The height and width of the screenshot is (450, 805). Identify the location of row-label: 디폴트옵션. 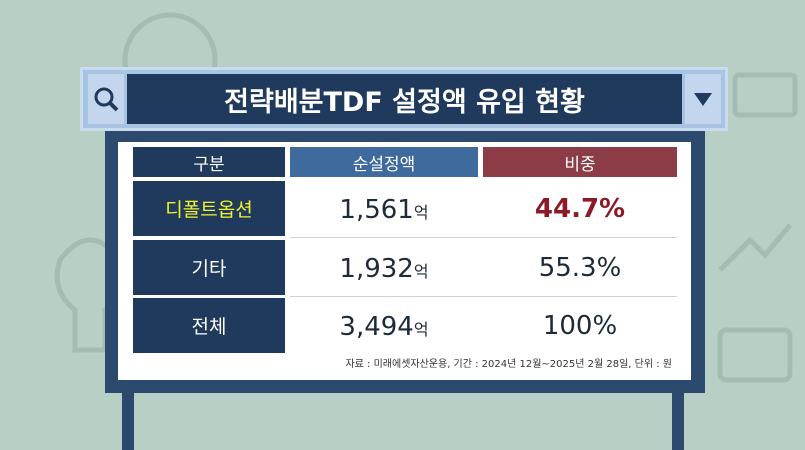
(209, 208).